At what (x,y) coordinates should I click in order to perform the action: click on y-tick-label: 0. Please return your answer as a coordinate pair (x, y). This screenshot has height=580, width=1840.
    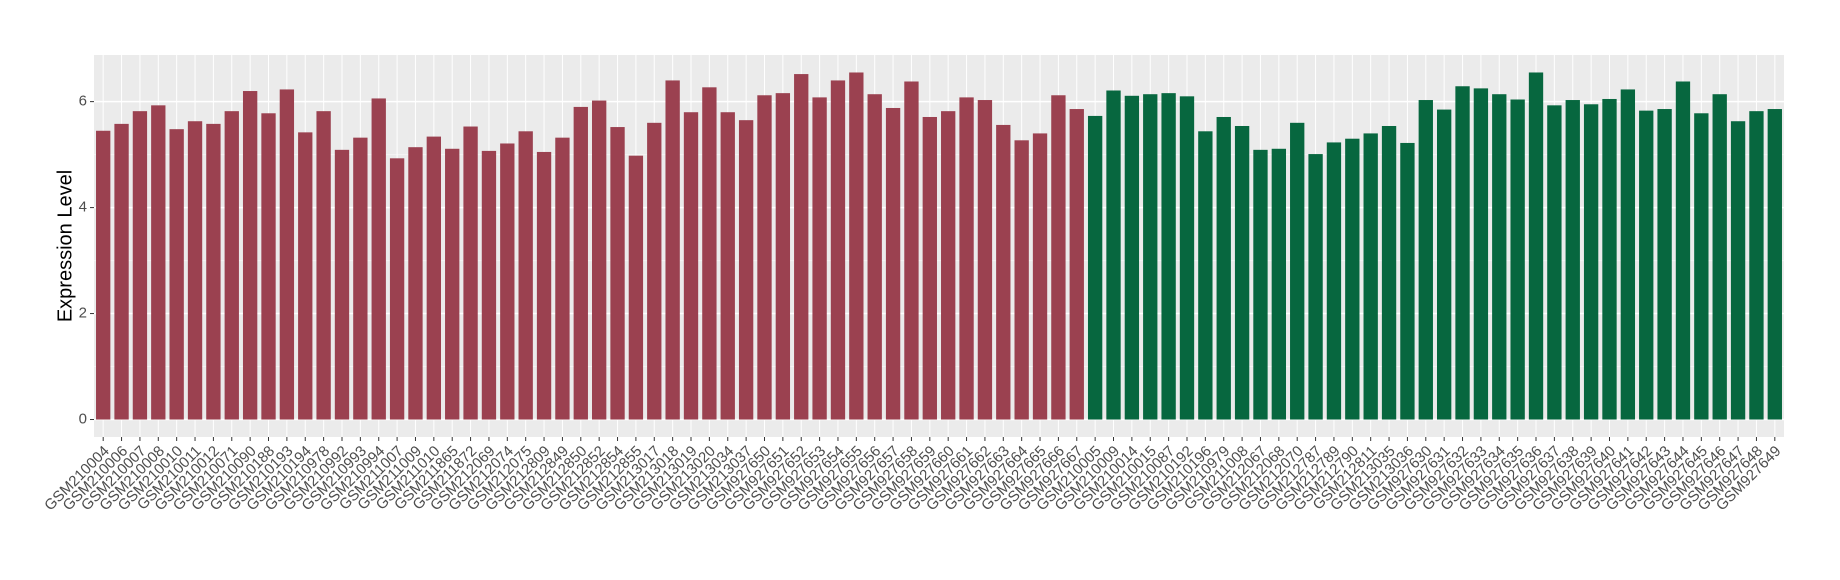
    Looking at the image, I should click on (83, 418).